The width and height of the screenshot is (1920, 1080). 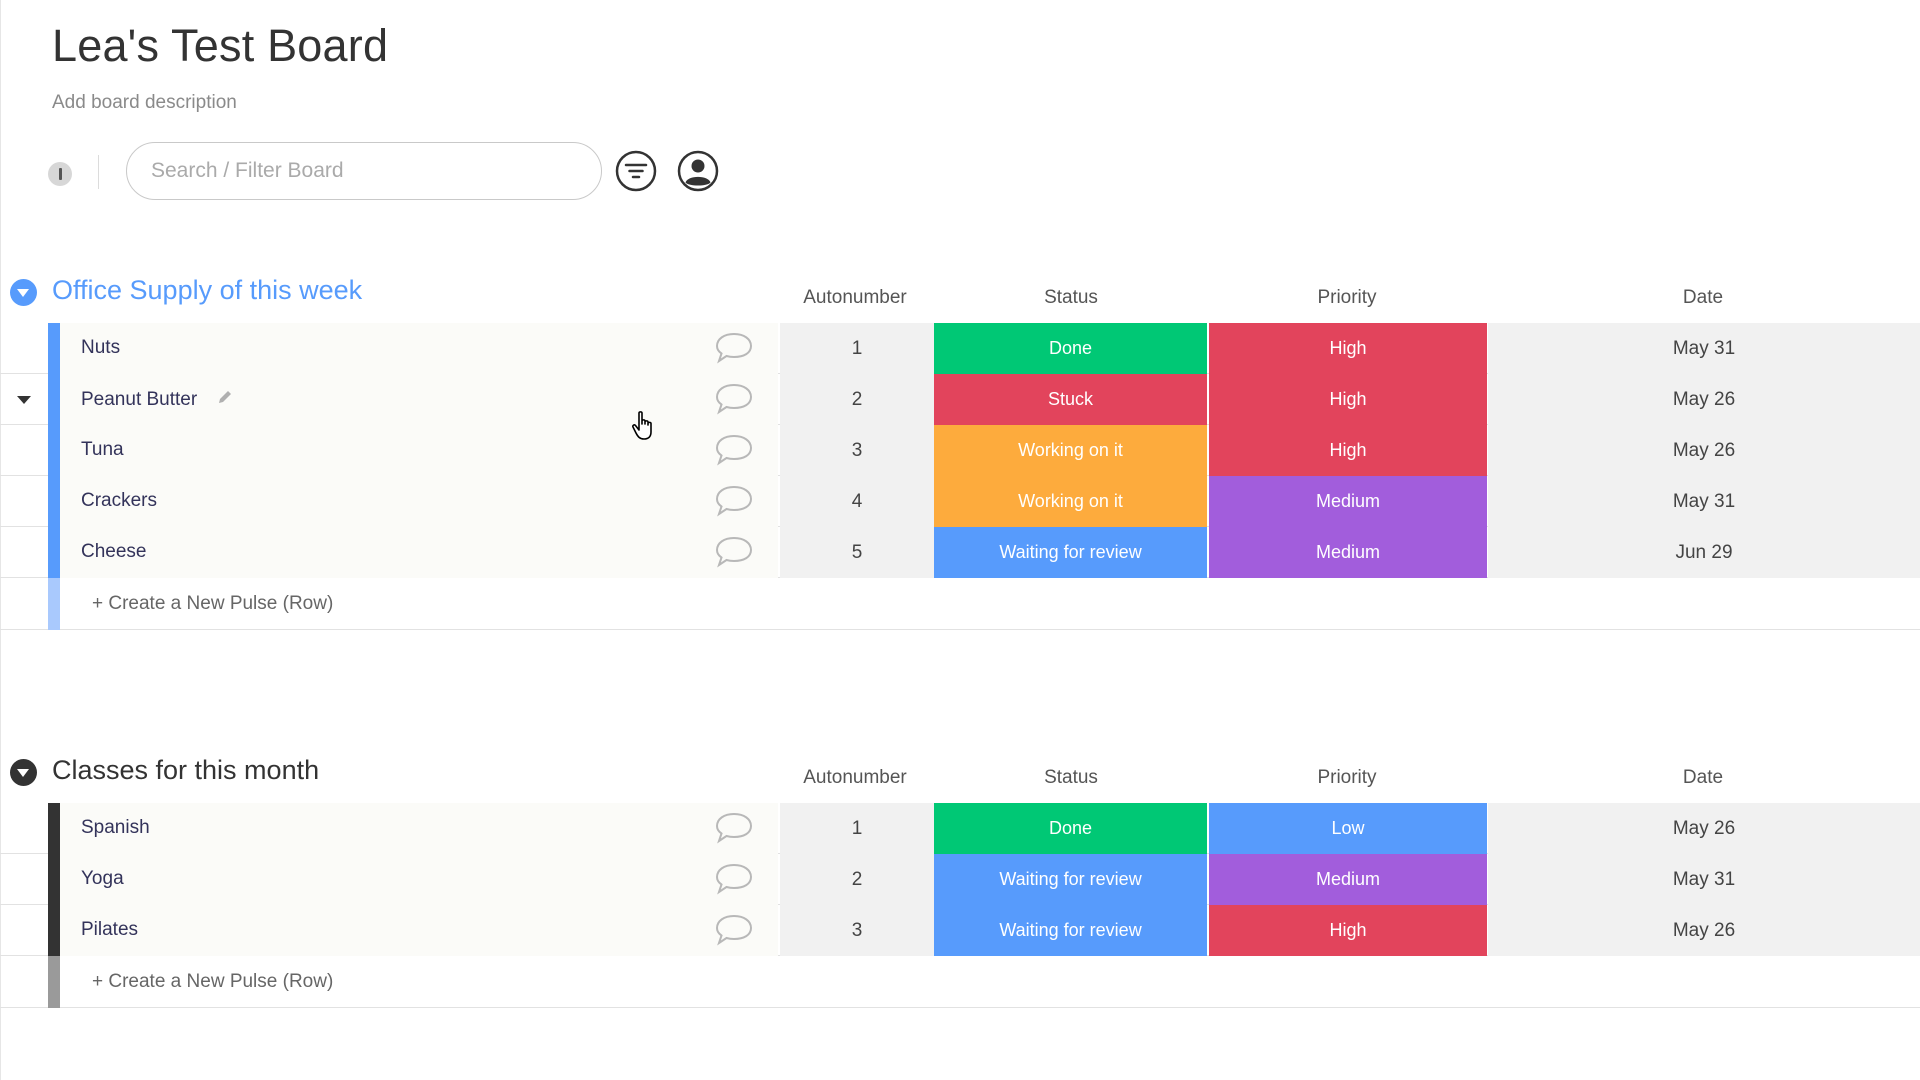 What do you see at coordinates (98, 172) in the screenshot?
I see `toolbar-divider` at bounding box center [98, 172].